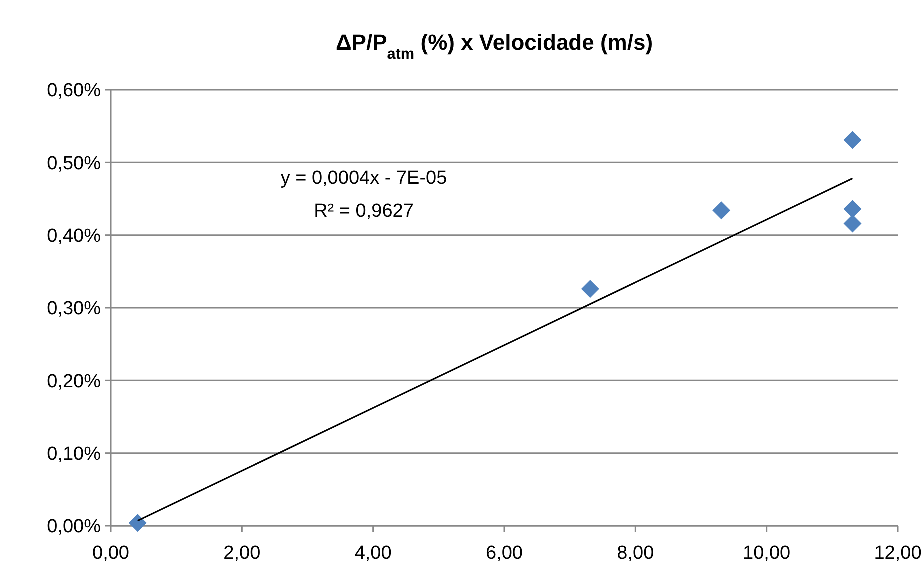 The image size is (924, 581). Describe the element at coordinates (635, 553) in the screenshot. I see `x-tick-label: 8,00` at that location.